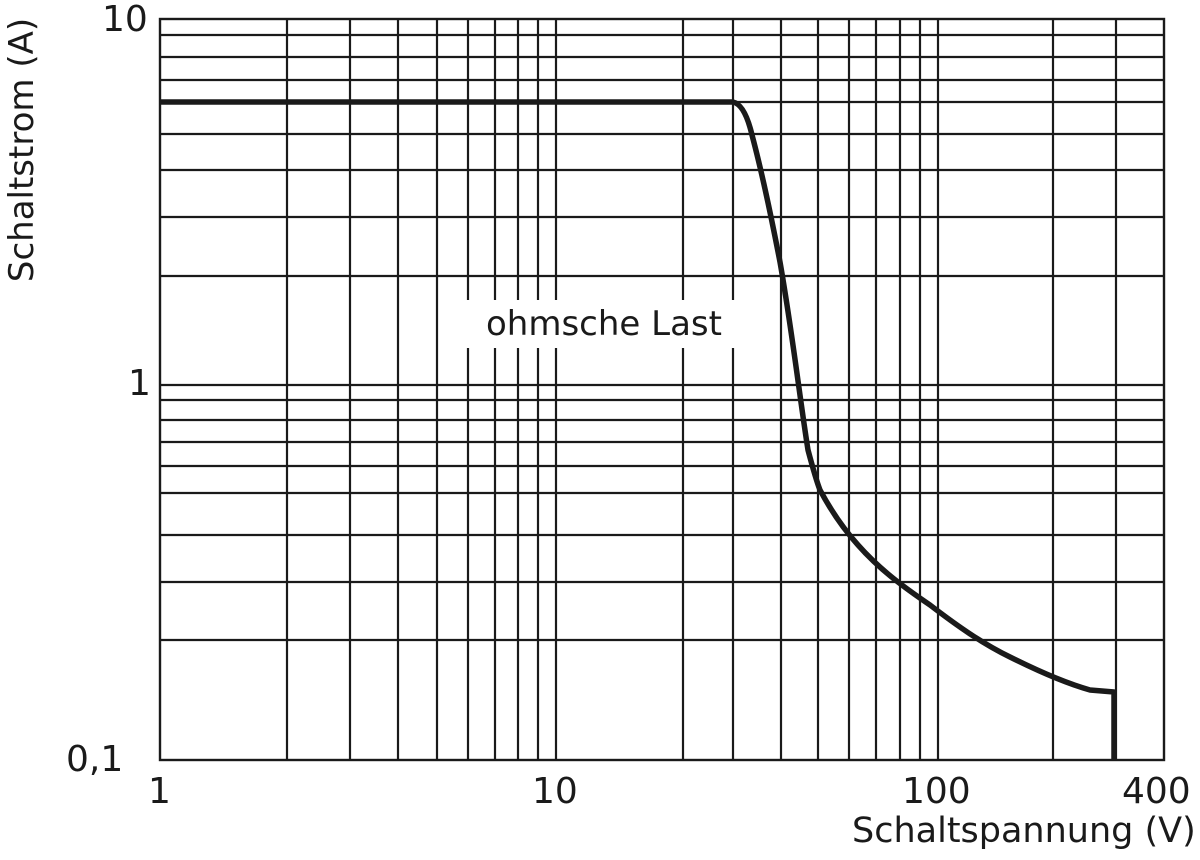 This screenshot has width=1200, height=860. Describe the element at coordinates (936, 791) in the screenshot. I see `x-tick-100: 100` at that location.